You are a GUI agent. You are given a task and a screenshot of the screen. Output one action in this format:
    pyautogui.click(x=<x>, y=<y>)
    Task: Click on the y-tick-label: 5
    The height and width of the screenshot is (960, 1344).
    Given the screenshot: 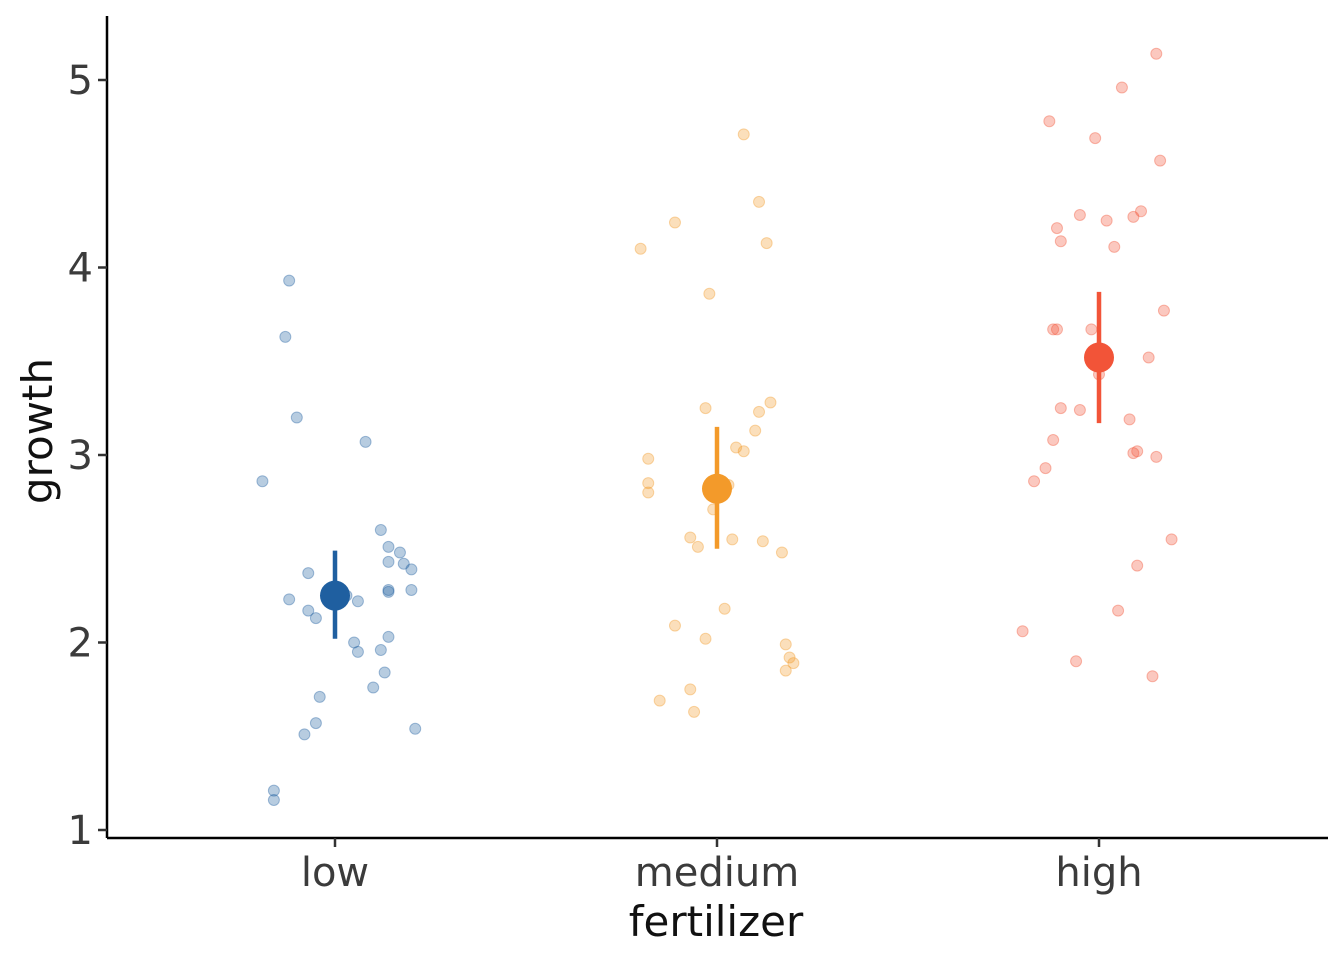 What is the action you would take?
    pyautogui.click(x=80, y=81)
    